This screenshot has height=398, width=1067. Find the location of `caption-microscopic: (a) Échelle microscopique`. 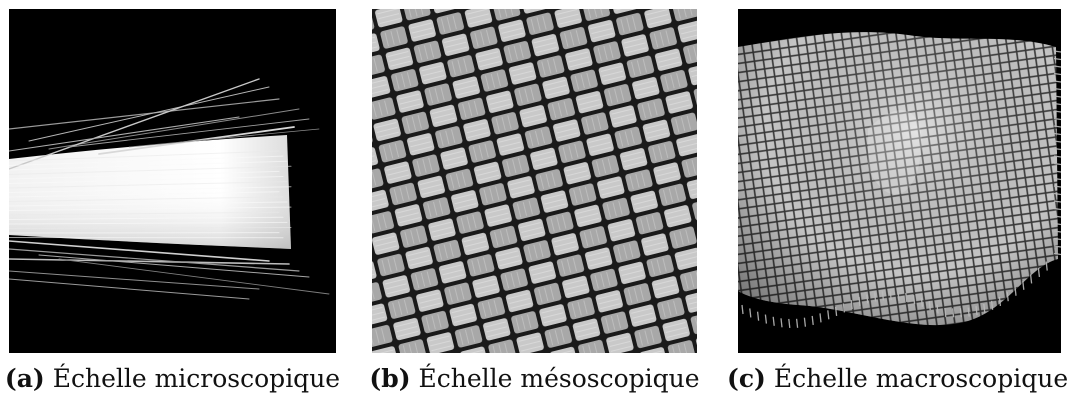

caption-microscopic: (a) Échelle microscopique is located at coordinates (172, 379).